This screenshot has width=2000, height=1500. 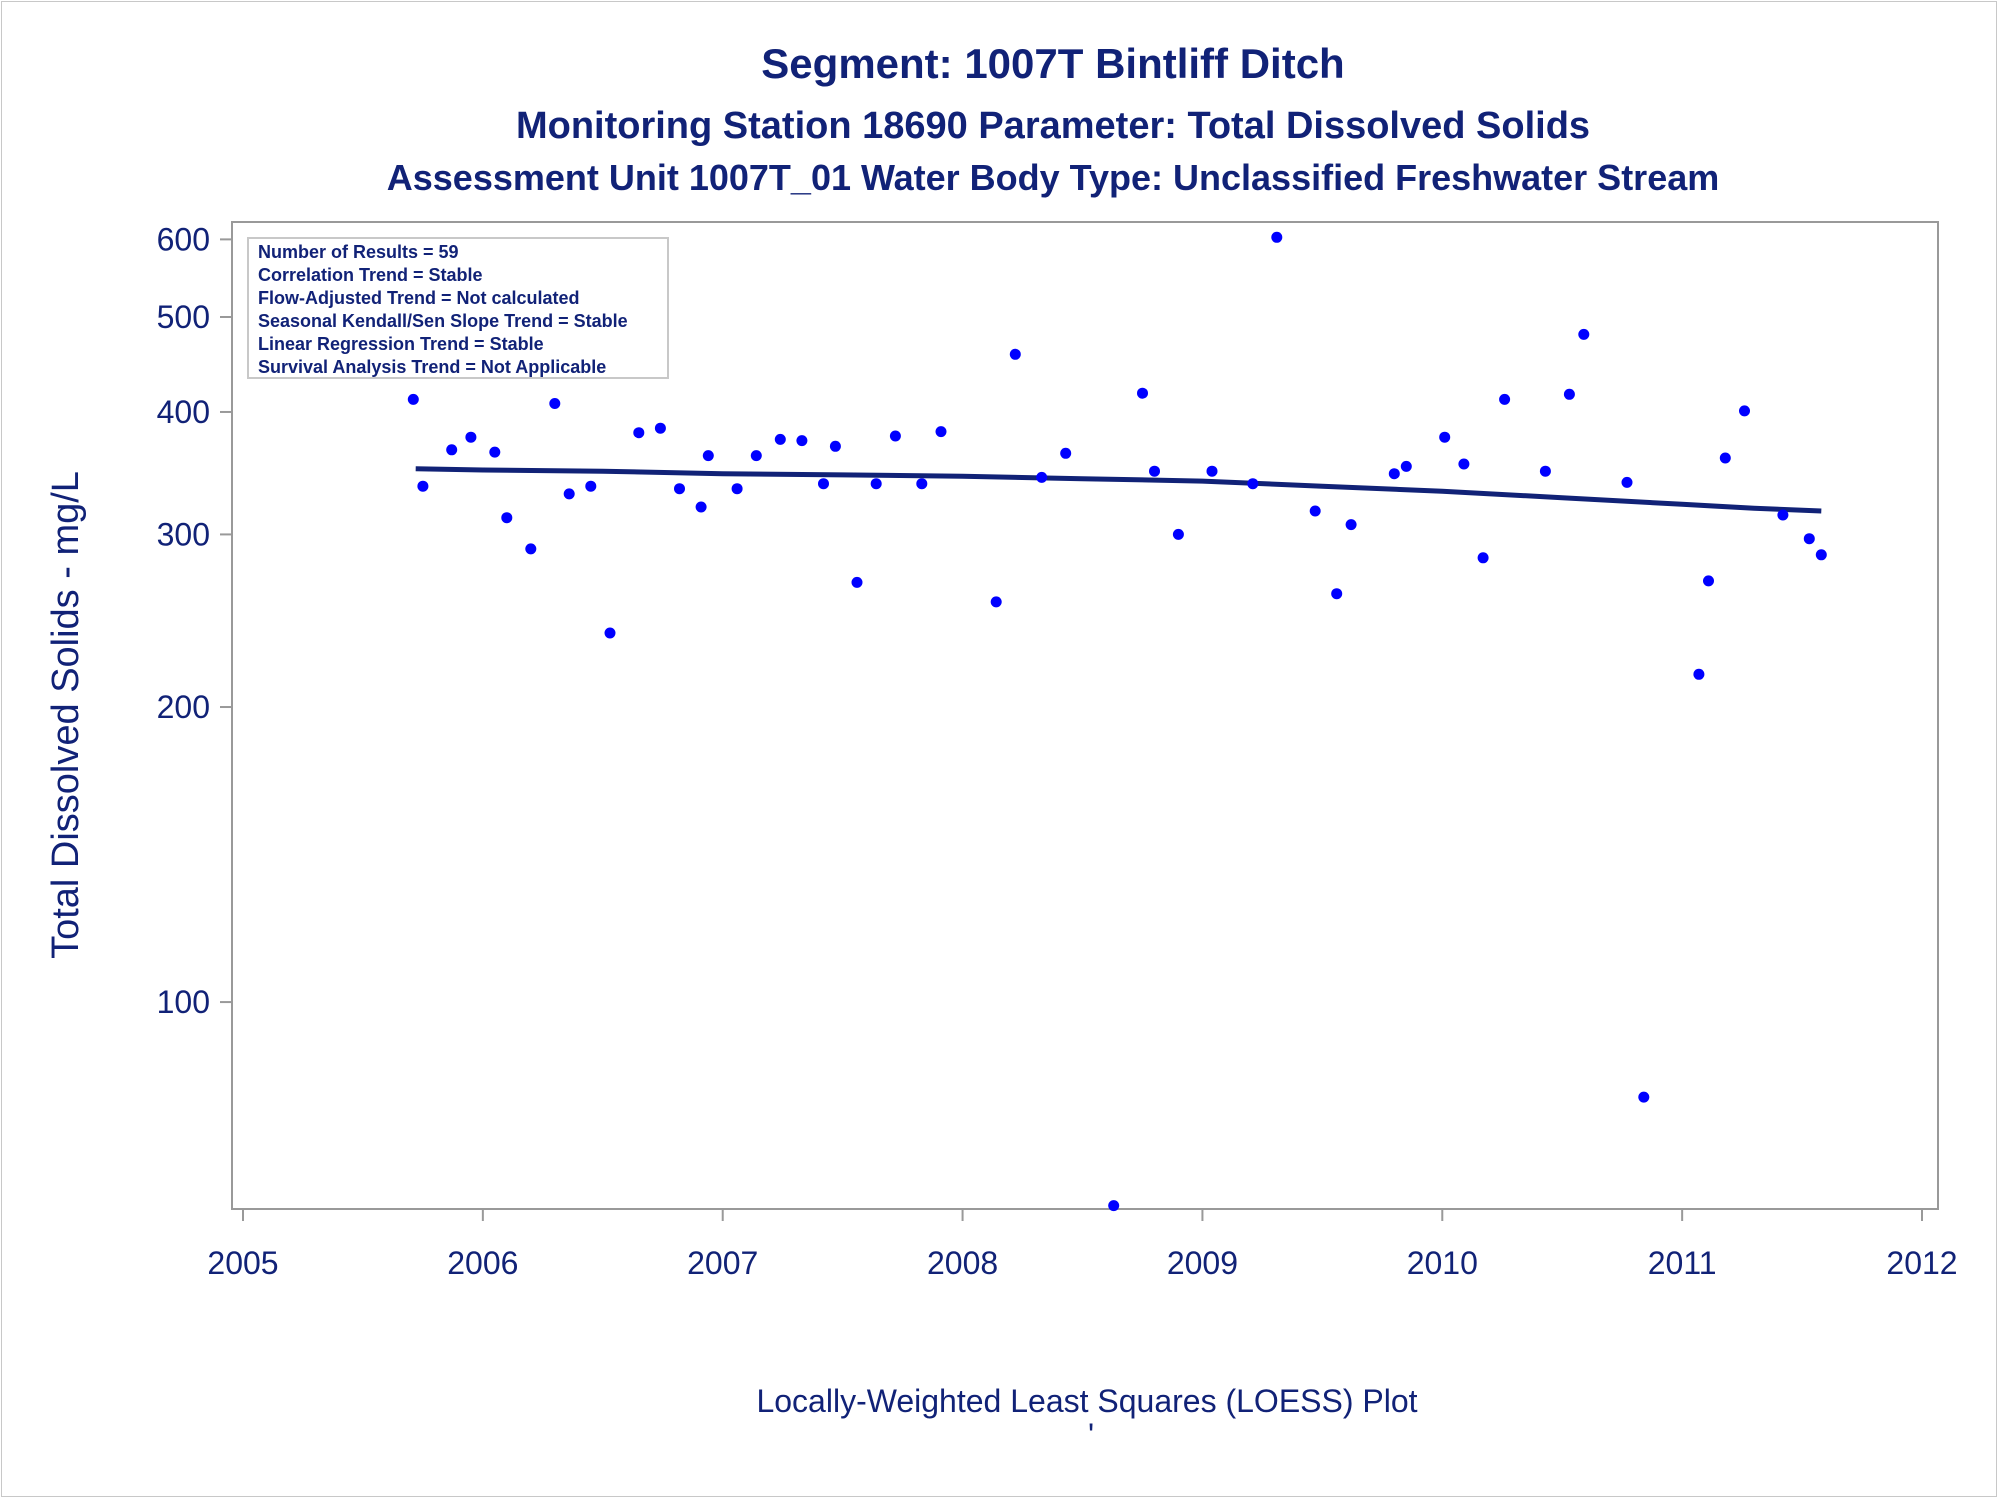 What do you see at coordinates (419, 298) in the screenshot?
I see `summary-flow-adjusted-trend: Flow-Adjusted Trend = Not calculated` at bounding box center [419, 298].